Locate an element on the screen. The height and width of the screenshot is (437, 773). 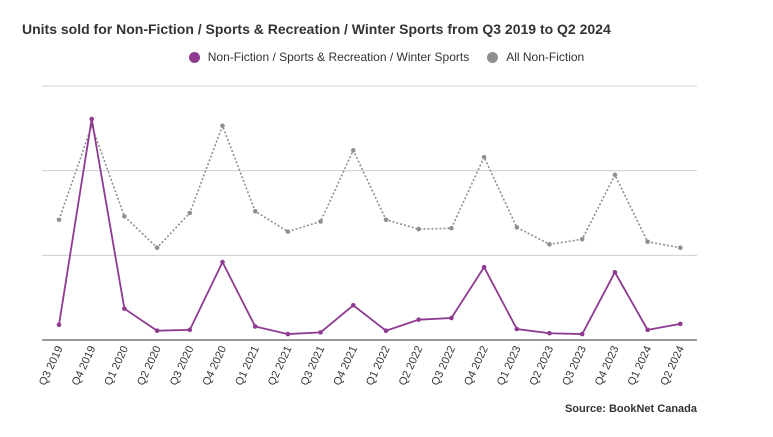
x-tick-label: Q2 2023 is located at coordinates (542, 365).